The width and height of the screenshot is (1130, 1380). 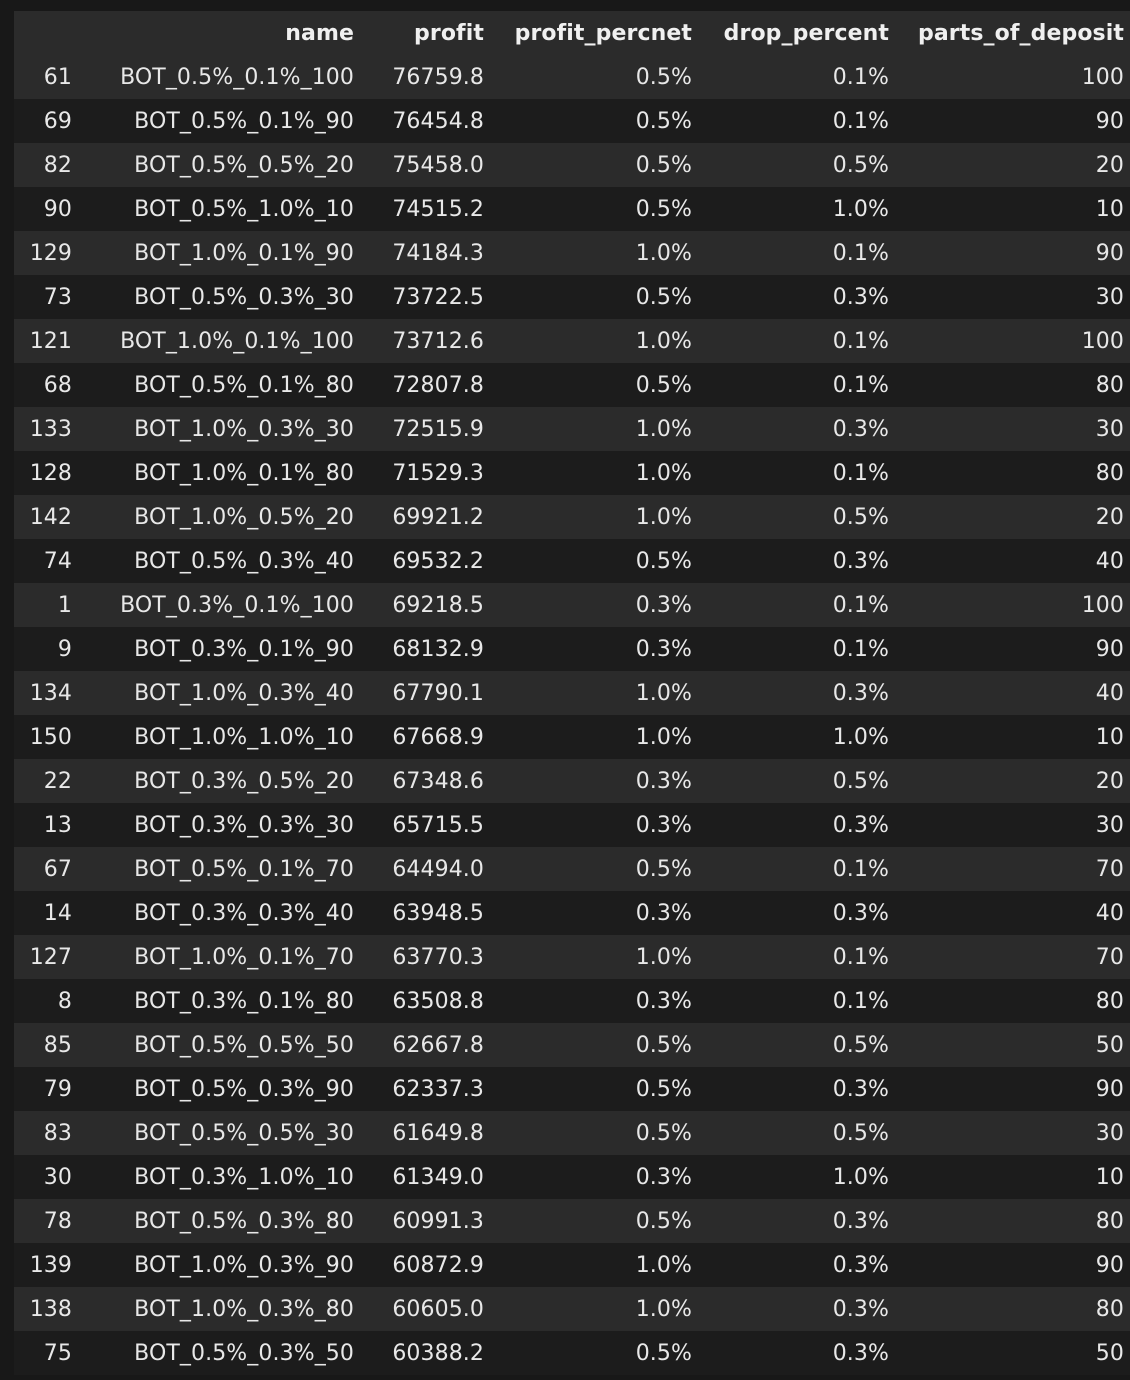 I want to click on table-row: 133 BOT_1.0%_0.3%_30 72515.9 1.0% 0.3% 30, so click(x=572, y=429).